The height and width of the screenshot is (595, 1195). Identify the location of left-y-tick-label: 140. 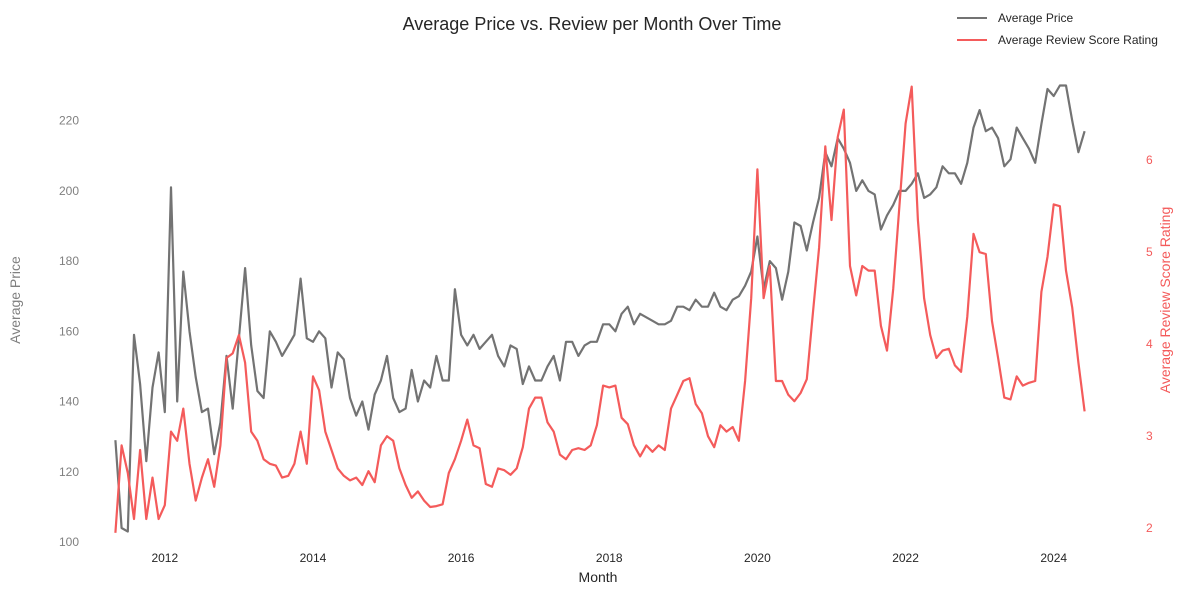
(69, 402).